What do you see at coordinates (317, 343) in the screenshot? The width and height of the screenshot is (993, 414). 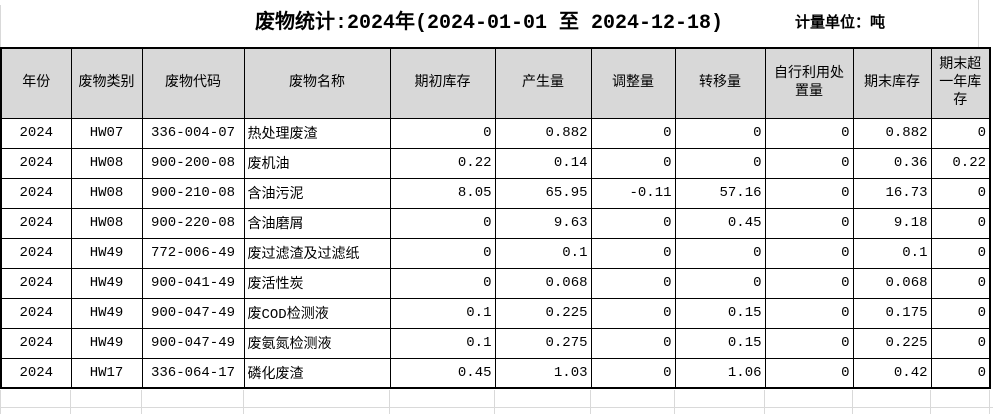 I see `cell-waste-name: 废氨氮检测液` at bounding box center [317, 343].